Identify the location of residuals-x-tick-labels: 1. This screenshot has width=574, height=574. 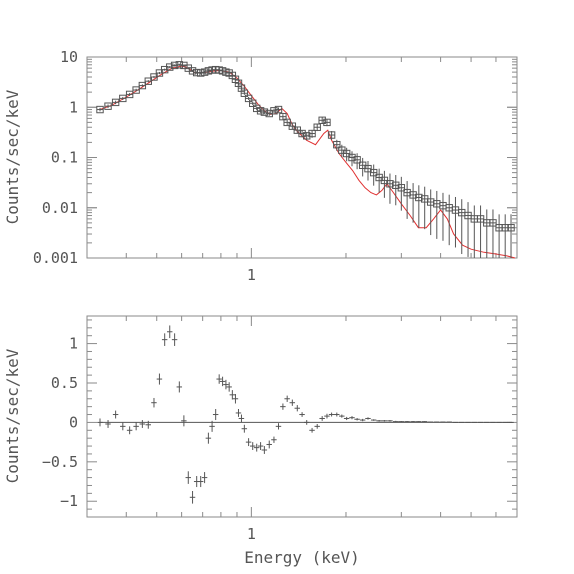
(251, 534).